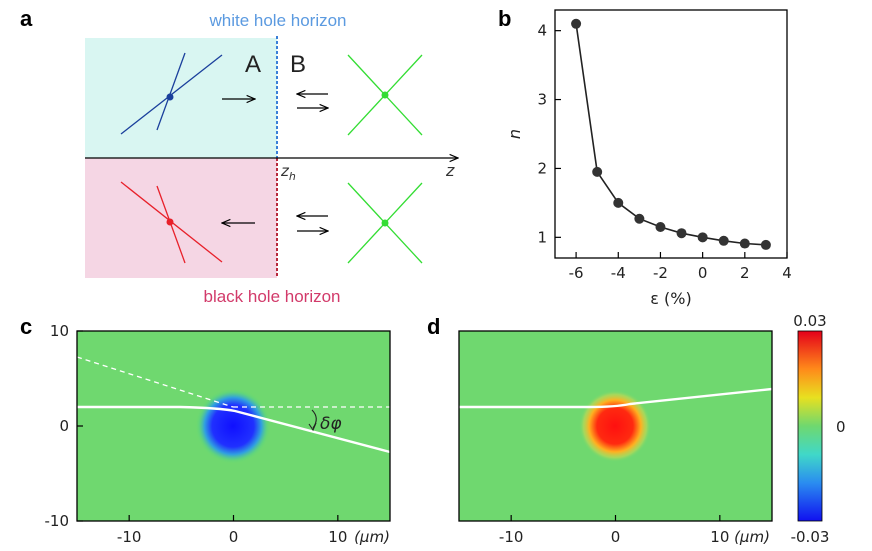 This screenshot has height=551, width=872. Describe the element at coordinates (170, 97) in the screenshot. I see `blue-dispersion-dot` at that location.